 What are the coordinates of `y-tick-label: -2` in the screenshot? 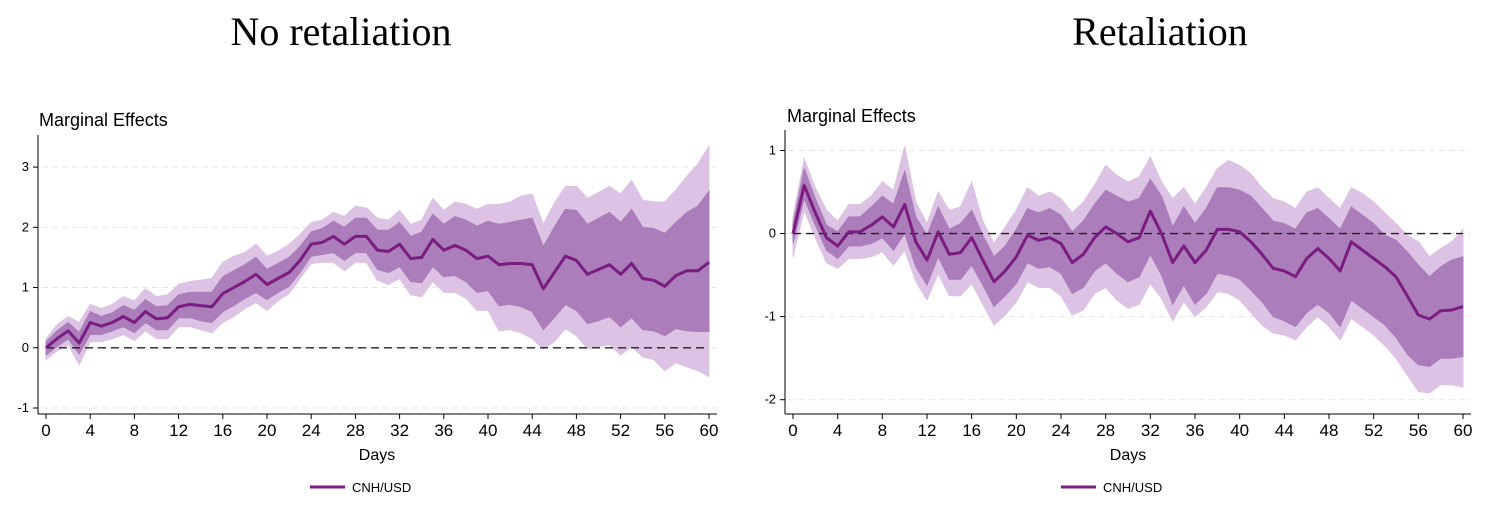 It's located at (770, 399).